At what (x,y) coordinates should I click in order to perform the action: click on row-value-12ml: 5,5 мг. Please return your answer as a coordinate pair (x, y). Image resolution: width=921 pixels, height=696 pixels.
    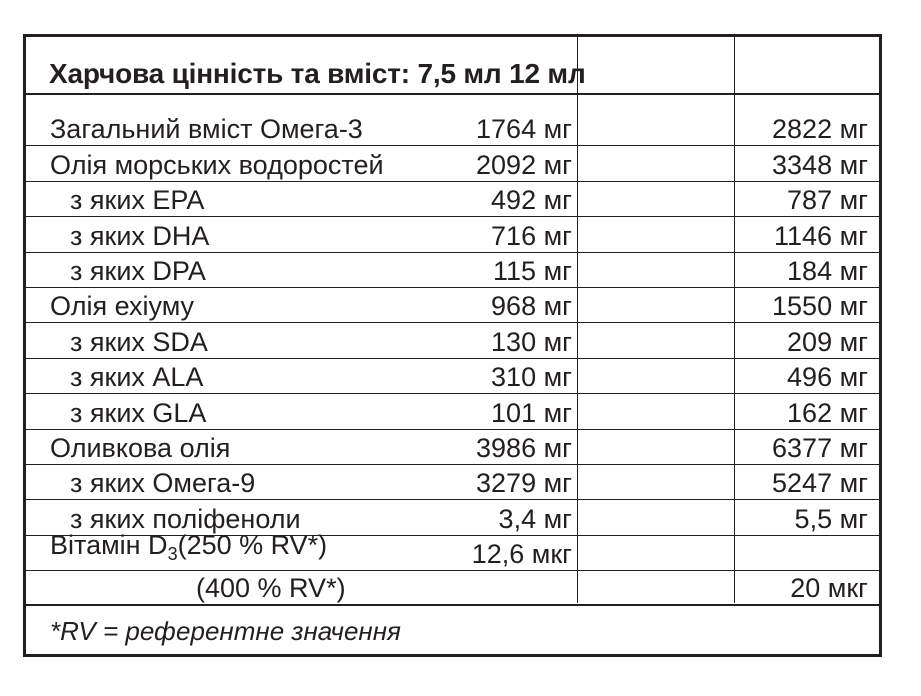
    Looking at the image, I should click on (831, 518).